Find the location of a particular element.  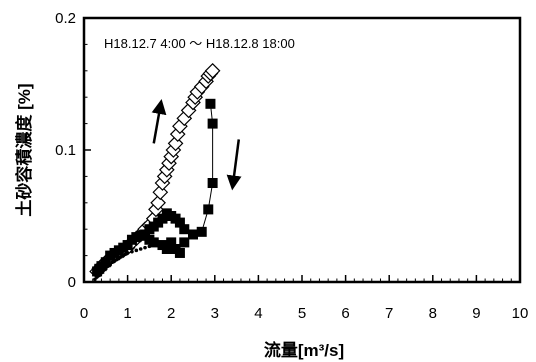

x-tick-label: 3 is located at coordinates (215, 313).